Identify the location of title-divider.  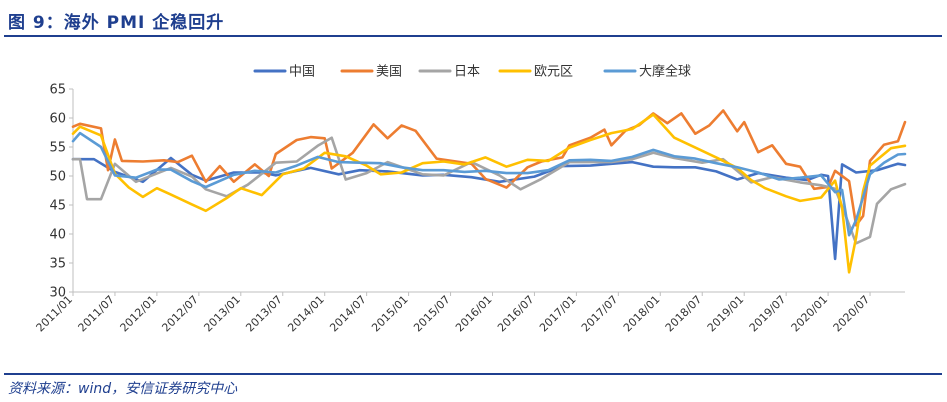
(473, 36).